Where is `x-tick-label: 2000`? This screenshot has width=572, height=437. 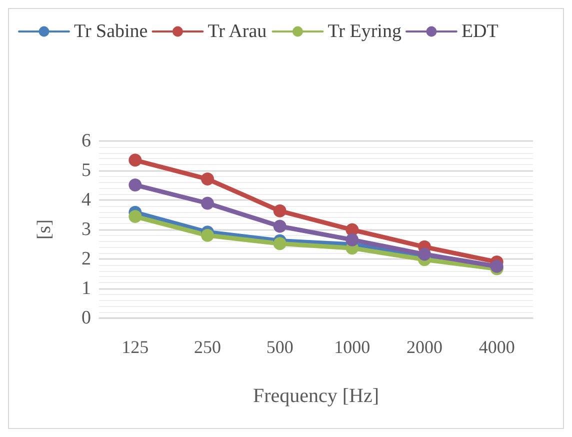 x-tick-label: 2000 is located at coordinates (424, 347).